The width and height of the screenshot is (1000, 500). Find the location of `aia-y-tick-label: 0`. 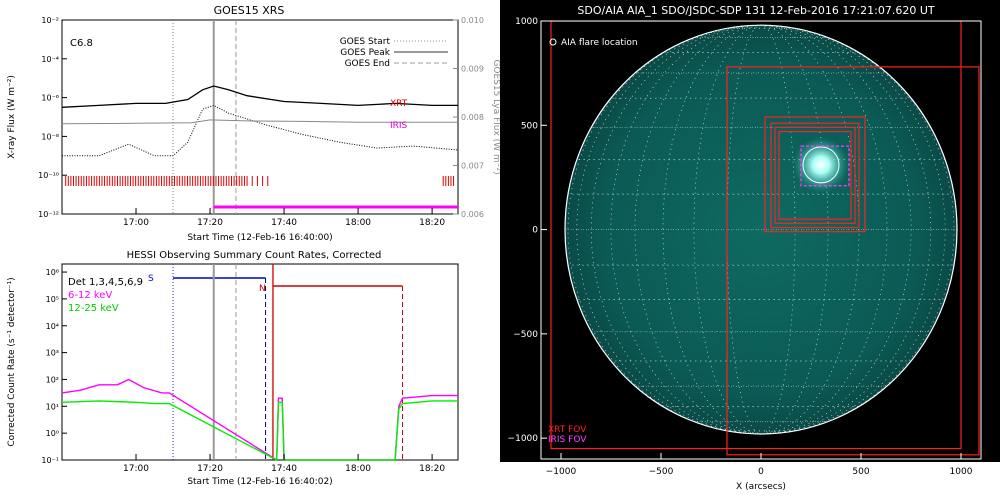

aia-y-tick-label: 0 is located at coordinates (535, 231).